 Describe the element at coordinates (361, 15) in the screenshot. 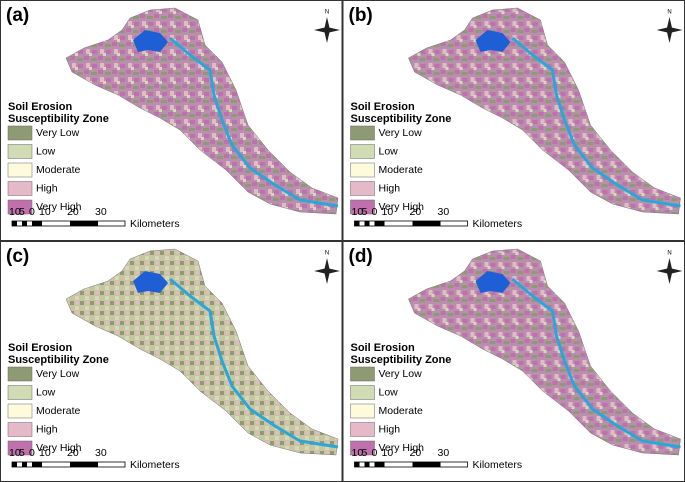

I see `panel-label: (b)` at that location.